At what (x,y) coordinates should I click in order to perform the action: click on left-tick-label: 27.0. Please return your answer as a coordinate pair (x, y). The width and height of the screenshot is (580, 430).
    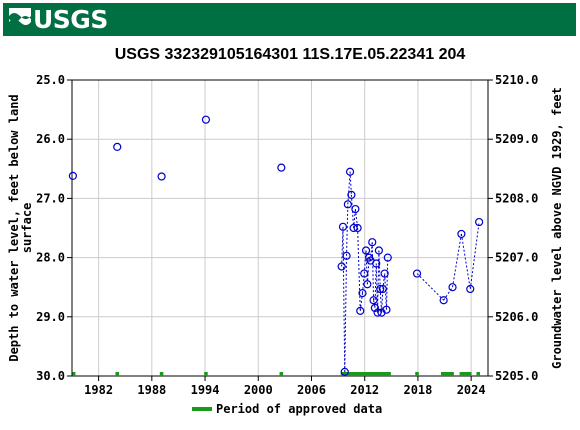
    Looking at the image, I should click on (50, 198).